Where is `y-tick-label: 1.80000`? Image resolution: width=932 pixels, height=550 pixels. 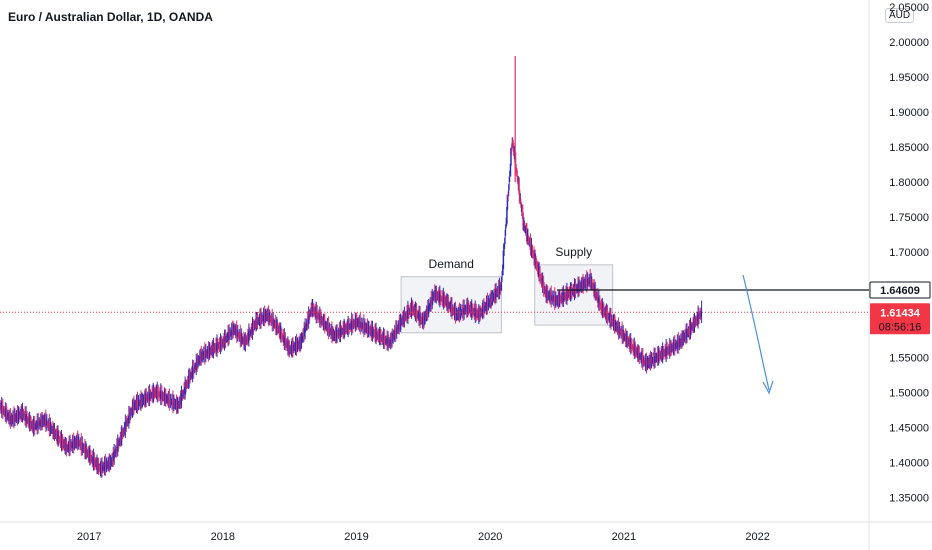
y-tick-label: 1.80000 is located at coordinates (909, 183).